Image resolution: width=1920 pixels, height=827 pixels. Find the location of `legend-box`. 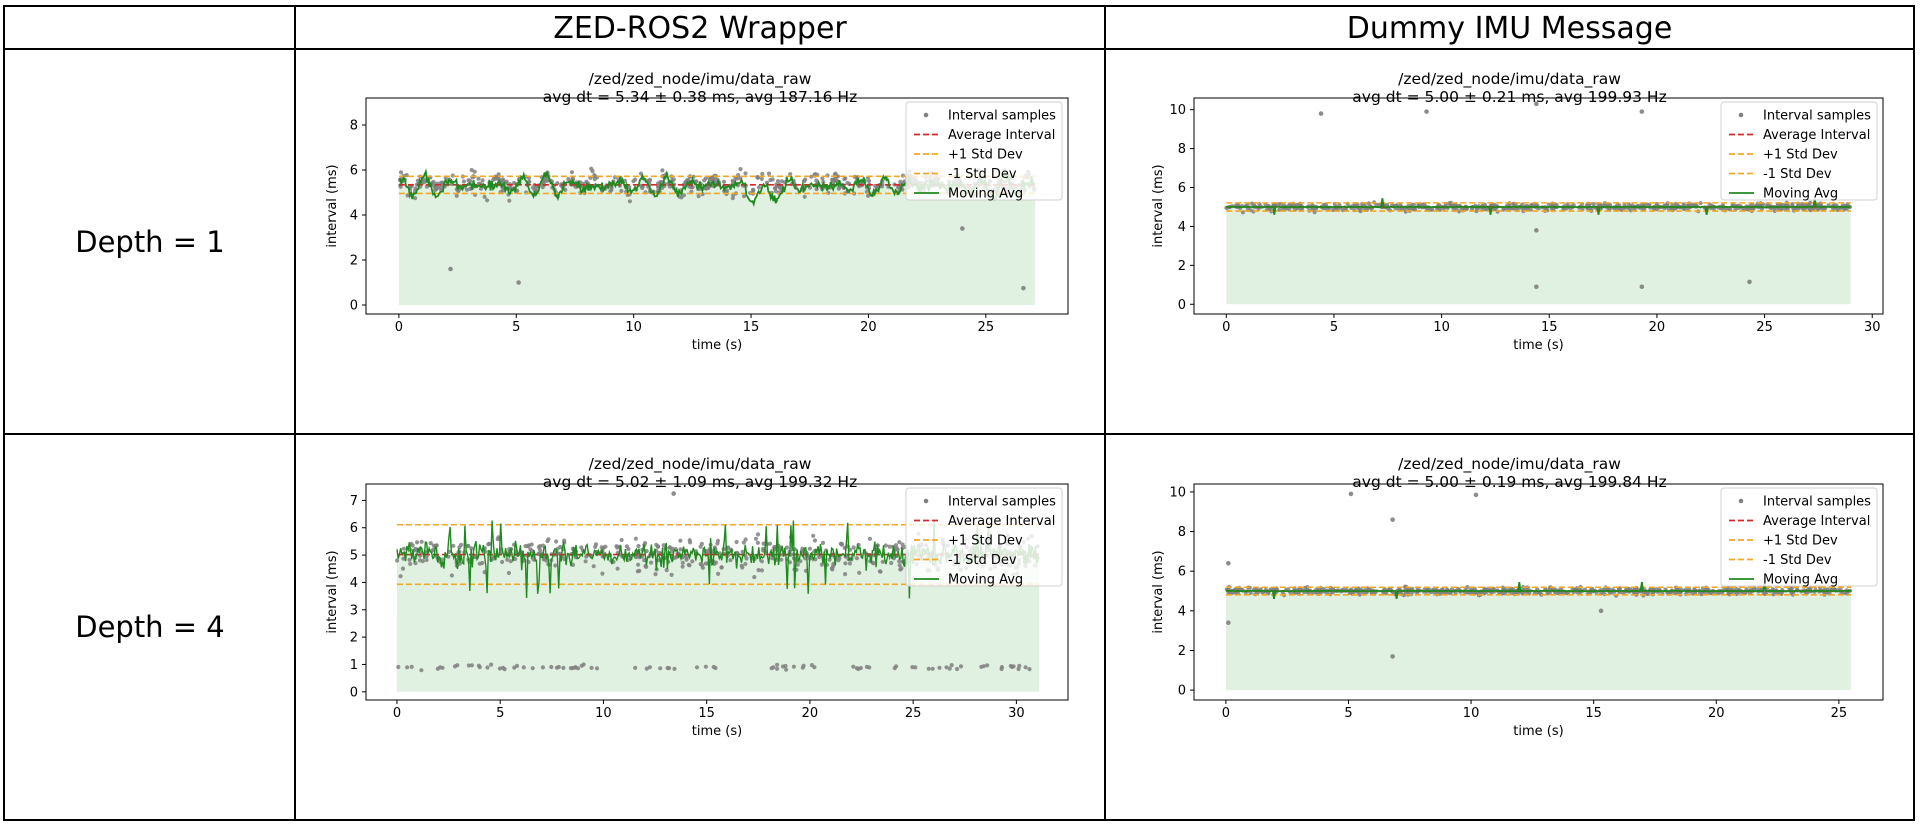

legend-box is located at coordinates (1799, 537).